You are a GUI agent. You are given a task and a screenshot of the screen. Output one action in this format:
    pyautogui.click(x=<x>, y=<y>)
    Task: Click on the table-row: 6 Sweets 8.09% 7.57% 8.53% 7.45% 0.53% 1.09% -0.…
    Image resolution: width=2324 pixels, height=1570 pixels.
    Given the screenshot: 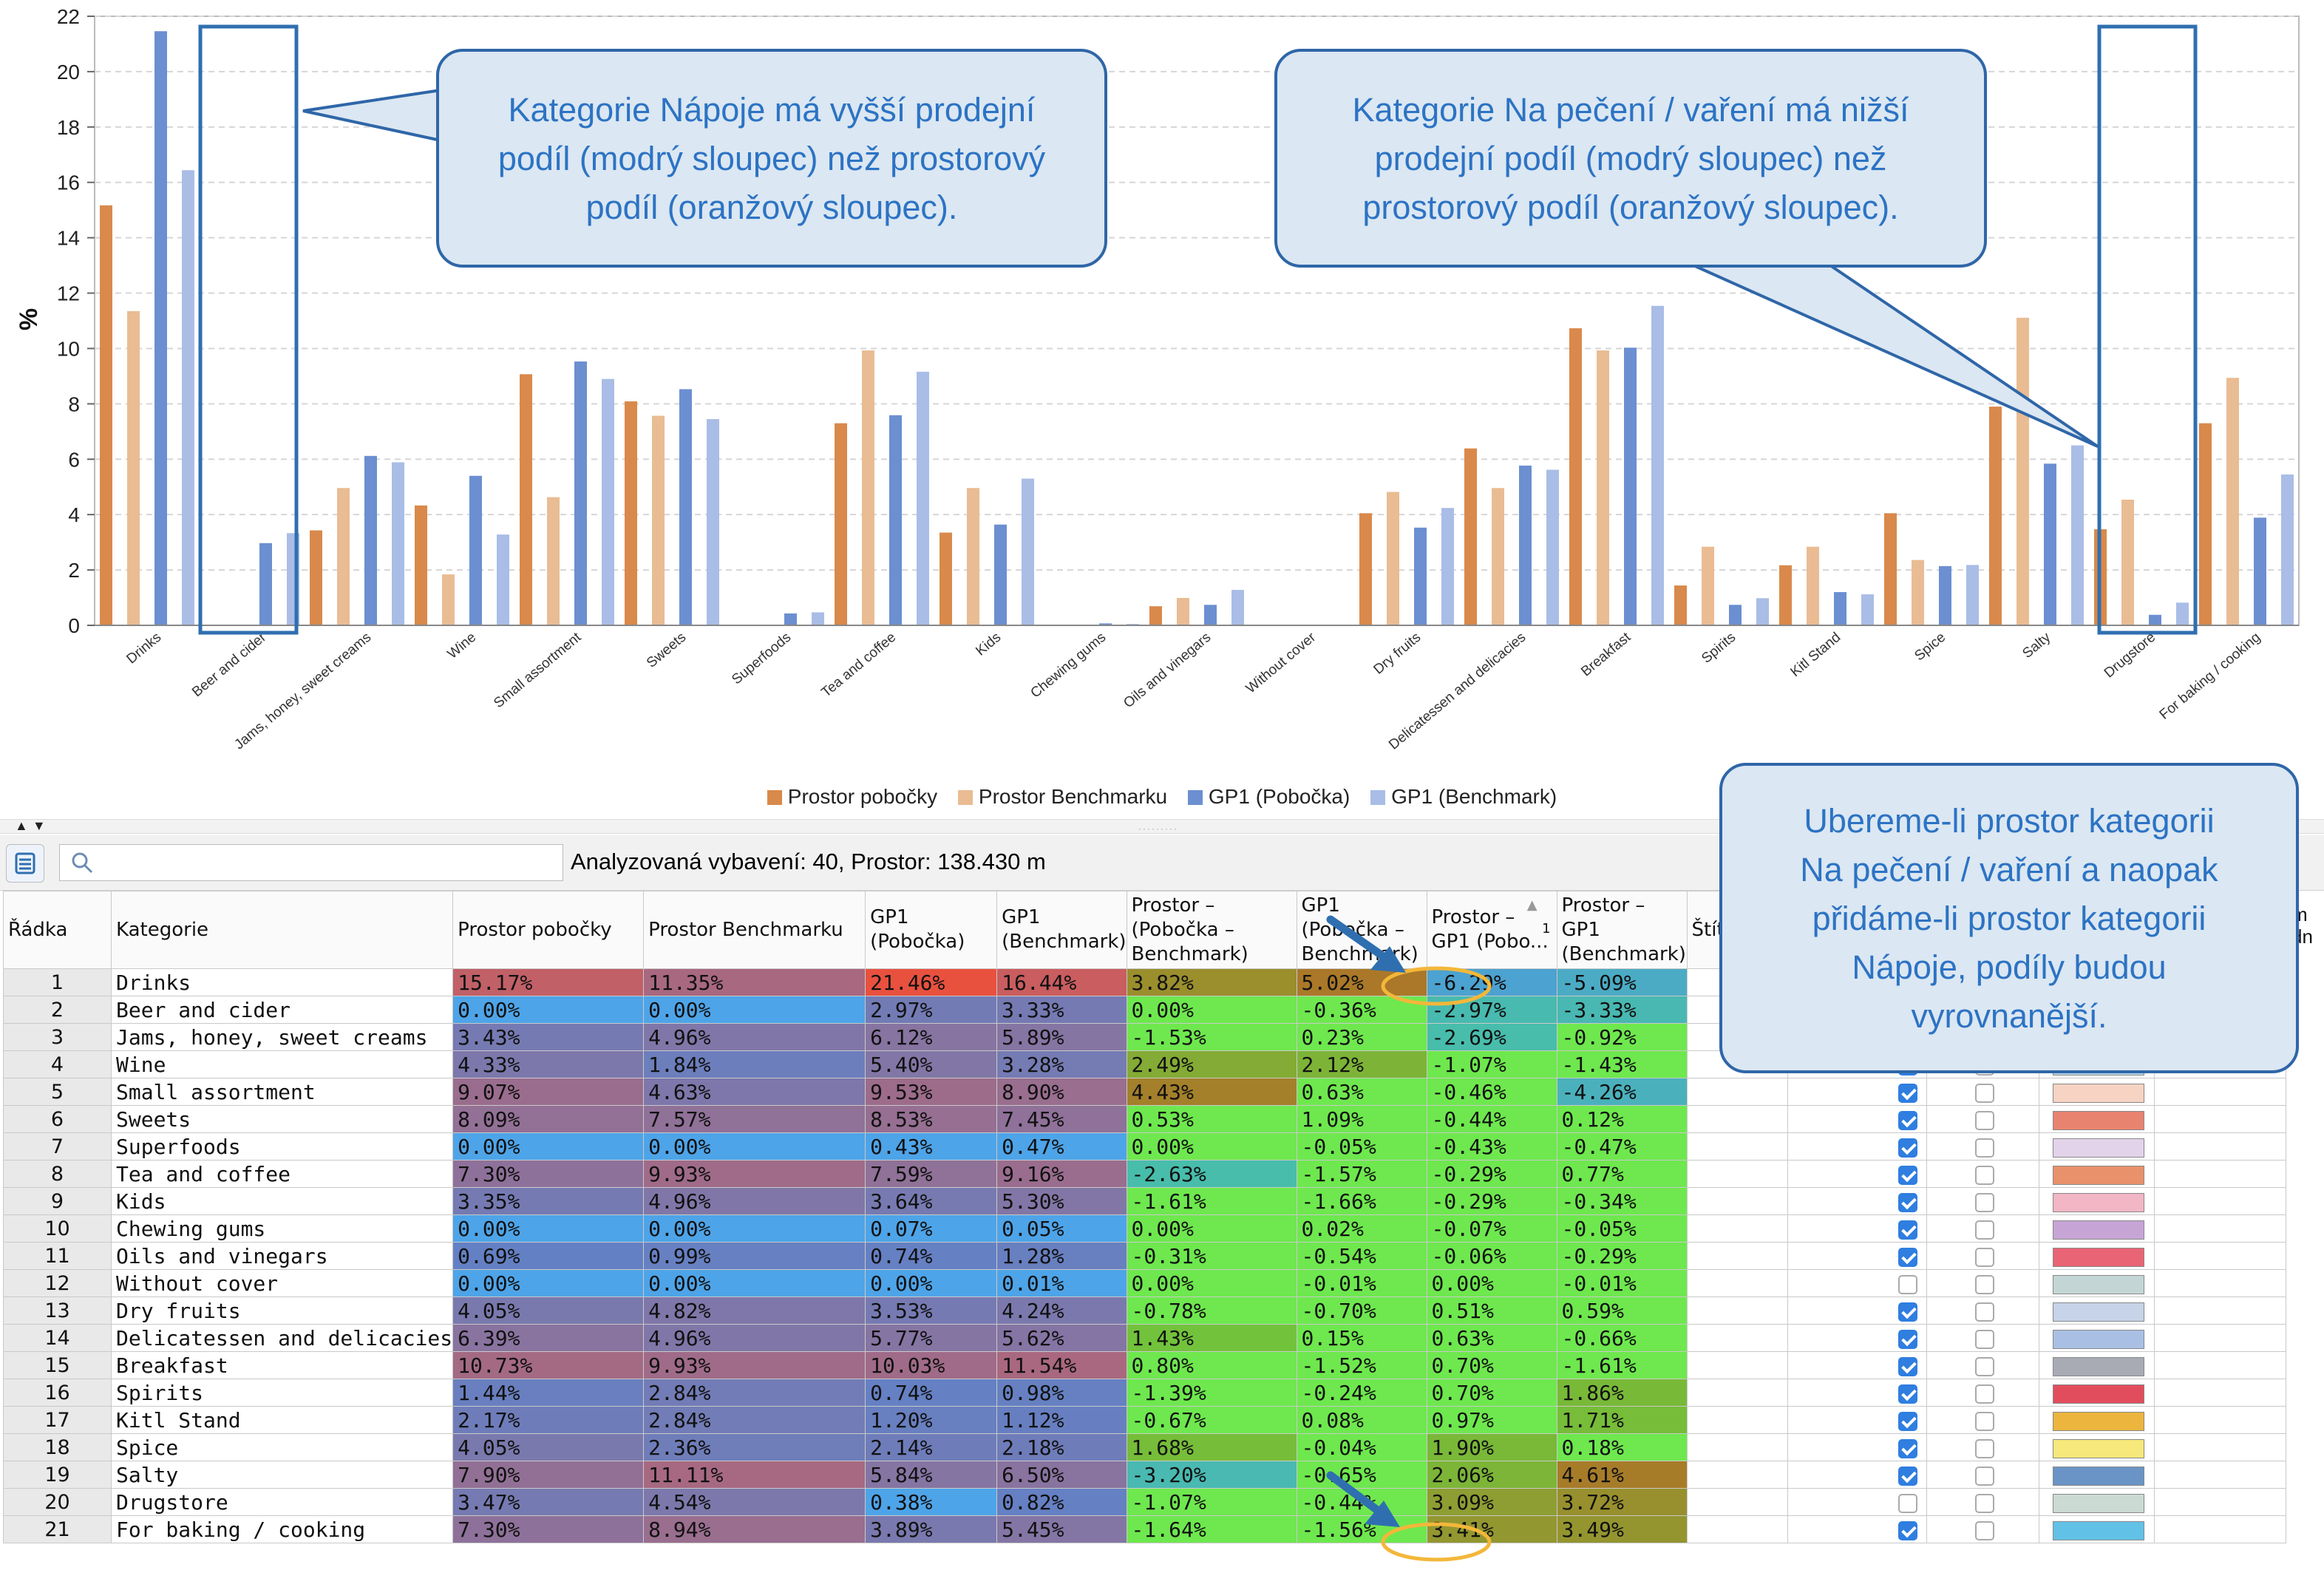 What is the action you would take?
    pyautogui.click(x=1145, y=1119)
    